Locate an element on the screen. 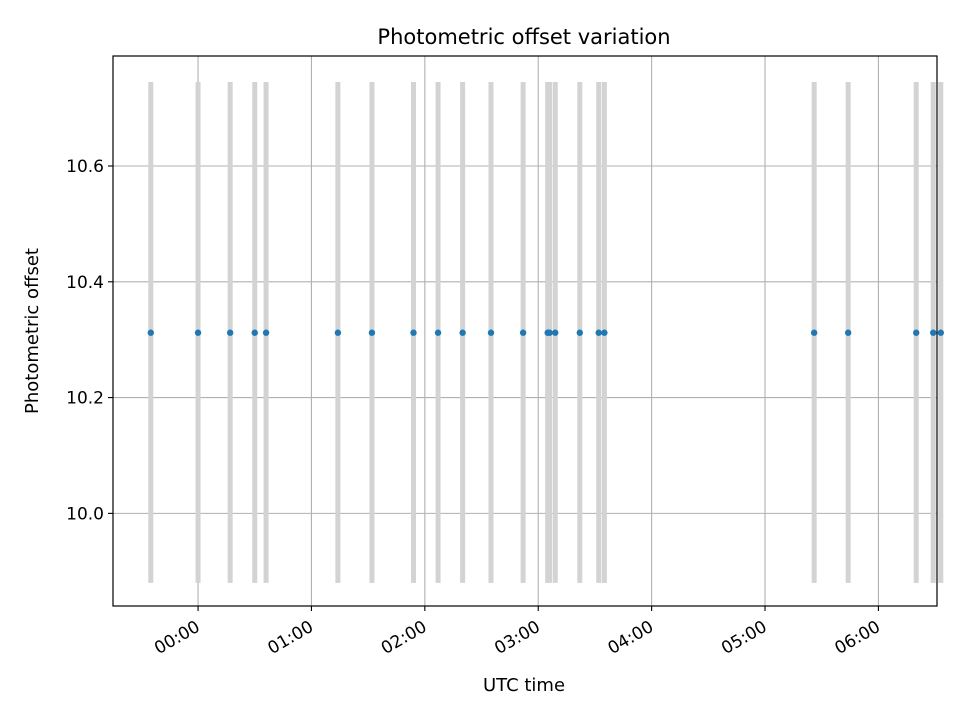 Image resolution: width=960 pixels, height=720 pixels. y-tick-label: 10.4 is located at coordinates (85, 283).